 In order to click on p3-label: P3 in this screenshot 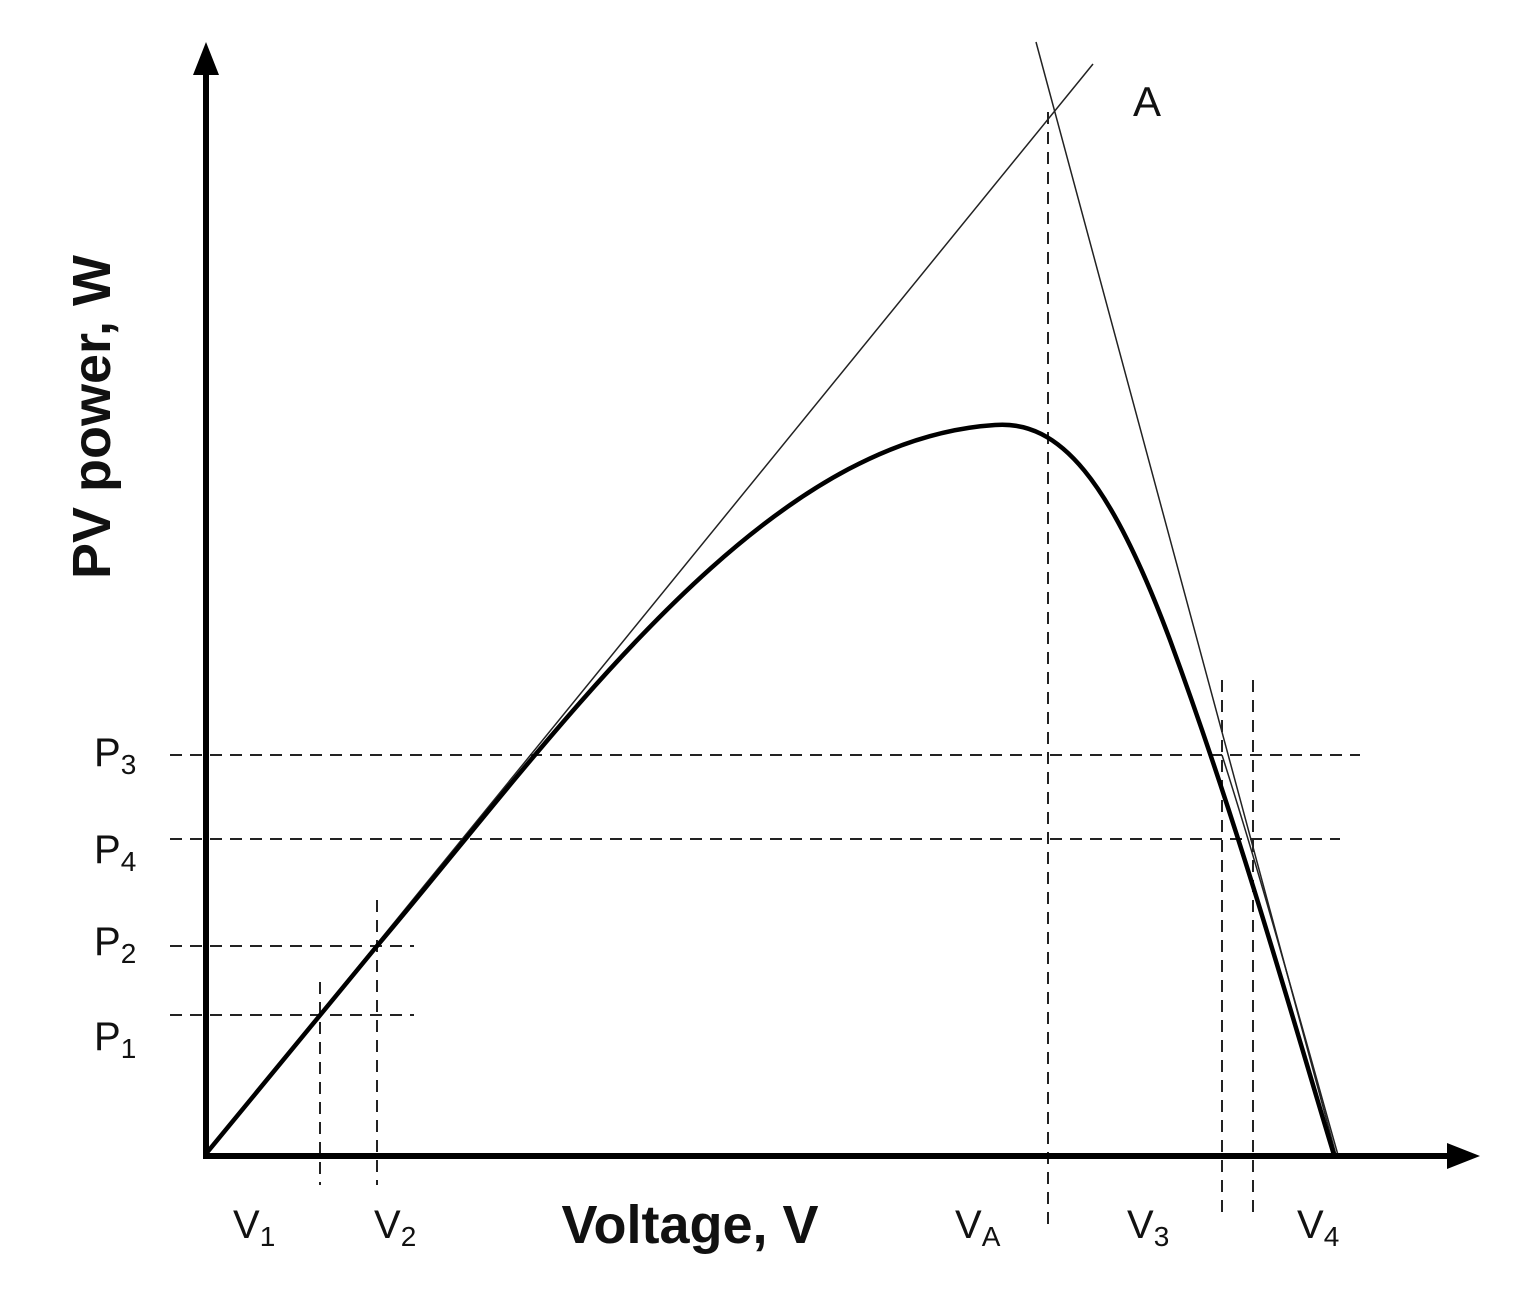, I will do `click(115, 755)`.